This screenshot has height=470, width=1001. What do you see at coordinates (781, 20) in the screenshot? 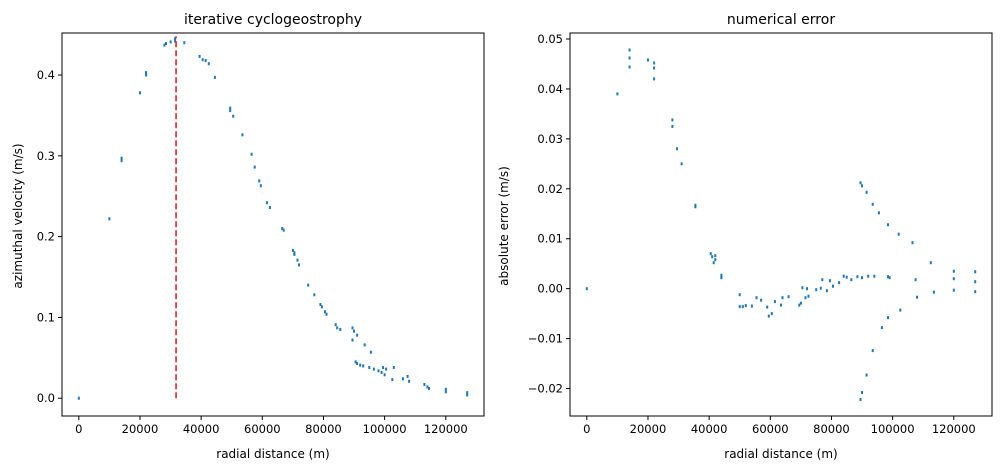
I see `chart-title: numerical error` at bounding box center [781, 20].